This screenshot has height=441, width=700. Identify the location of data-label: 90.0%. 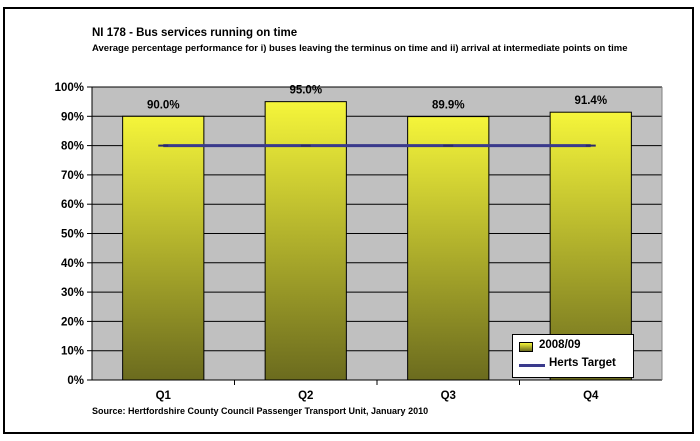
(163, 105).